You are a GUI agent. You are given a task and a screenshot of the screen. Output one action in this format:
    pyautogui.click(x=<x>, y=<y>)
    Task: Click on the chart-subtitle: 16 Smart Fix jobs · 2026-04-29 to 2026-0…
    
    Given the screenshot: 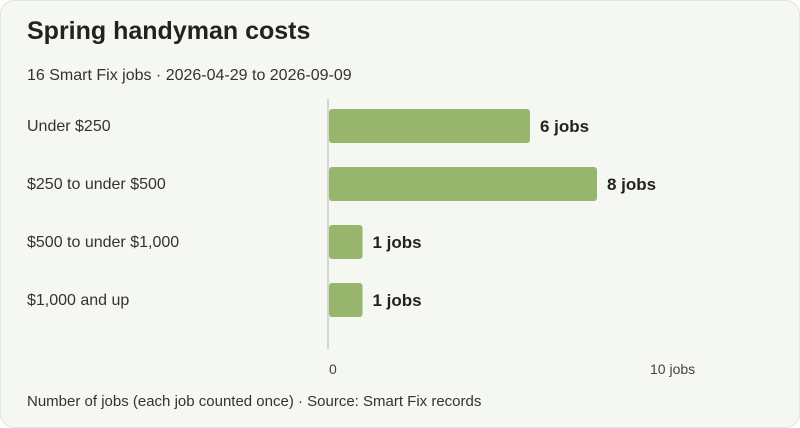 What is the action you would take?
    pyautogui.click(x=189, y=75)
    